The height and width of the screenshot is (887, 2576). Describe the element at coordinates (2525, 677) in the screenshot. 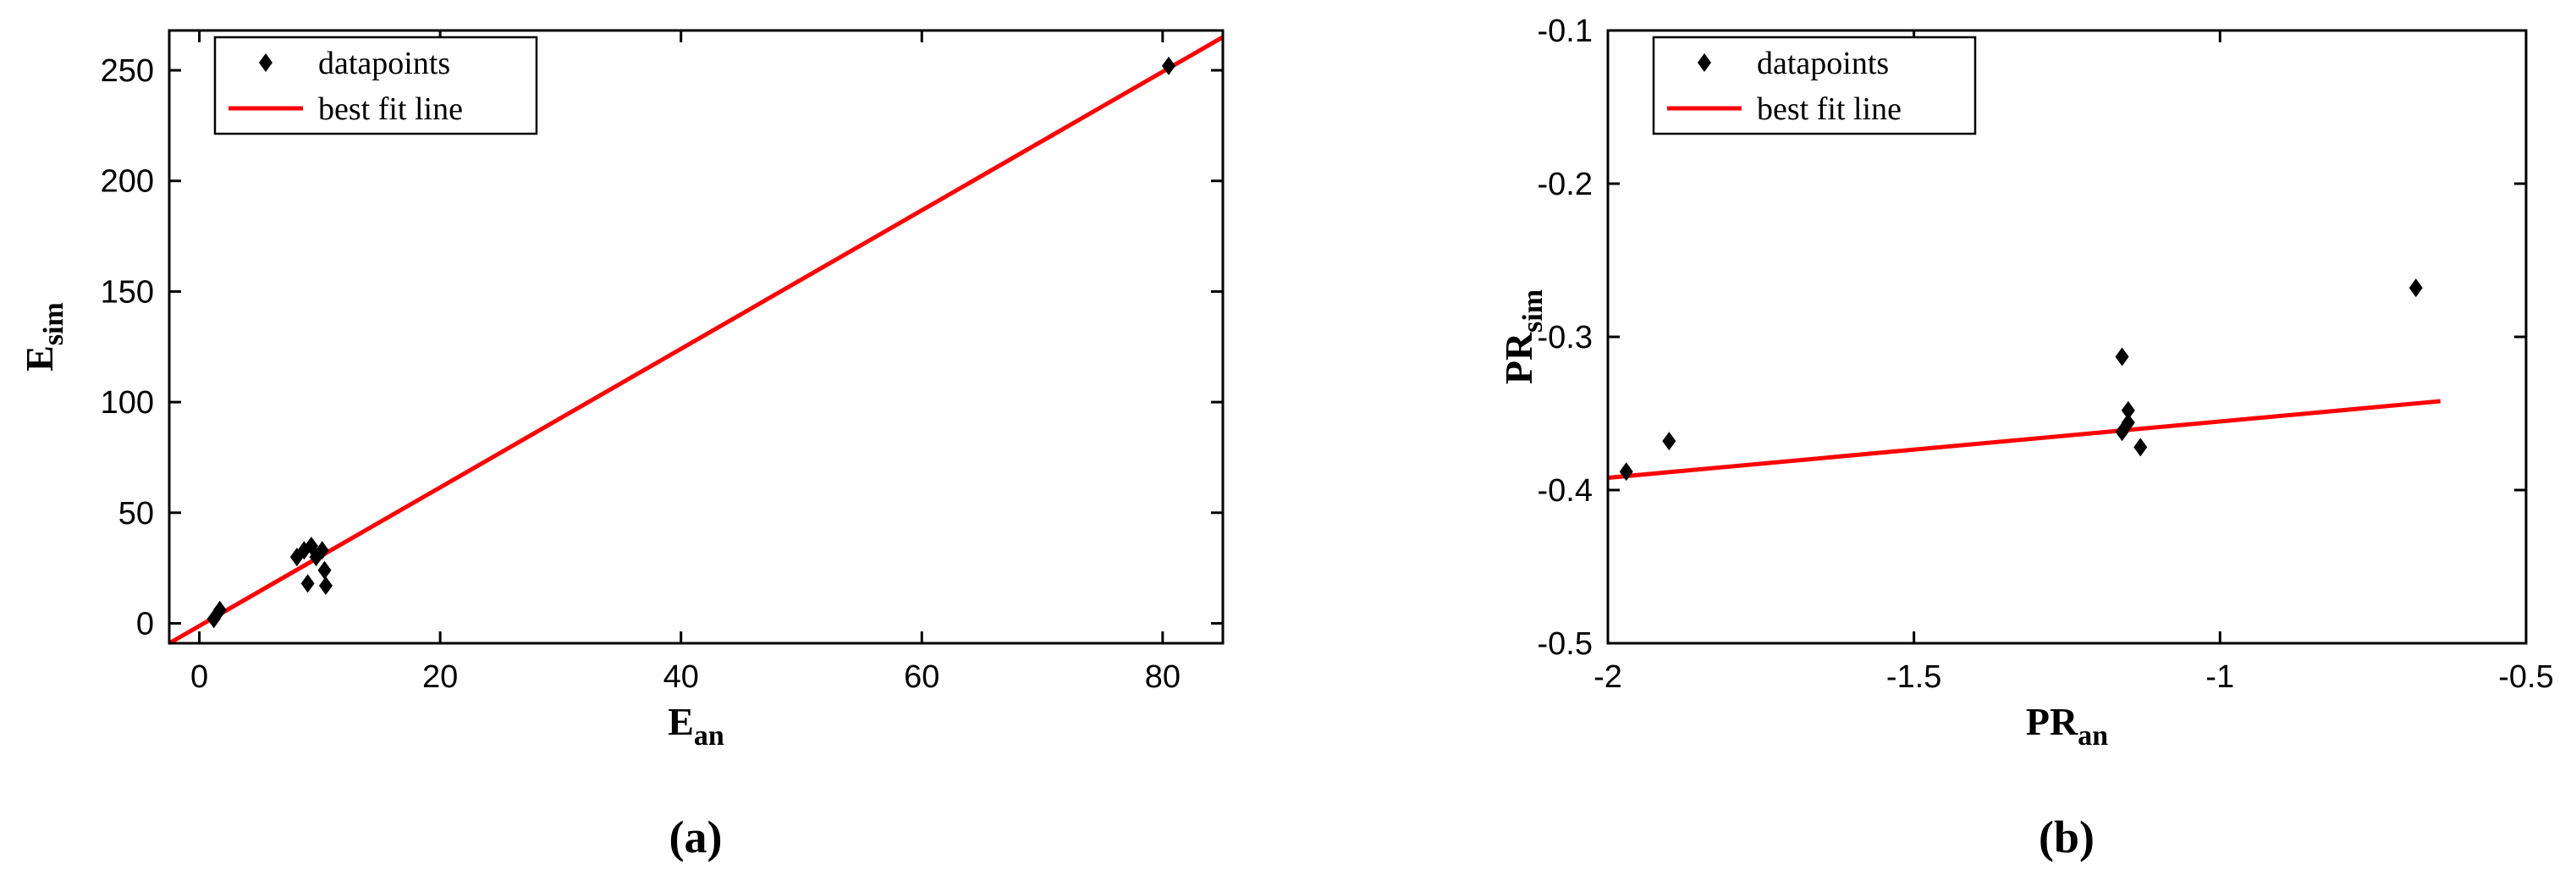

I see `x-tick-label: -0.5` at that location.